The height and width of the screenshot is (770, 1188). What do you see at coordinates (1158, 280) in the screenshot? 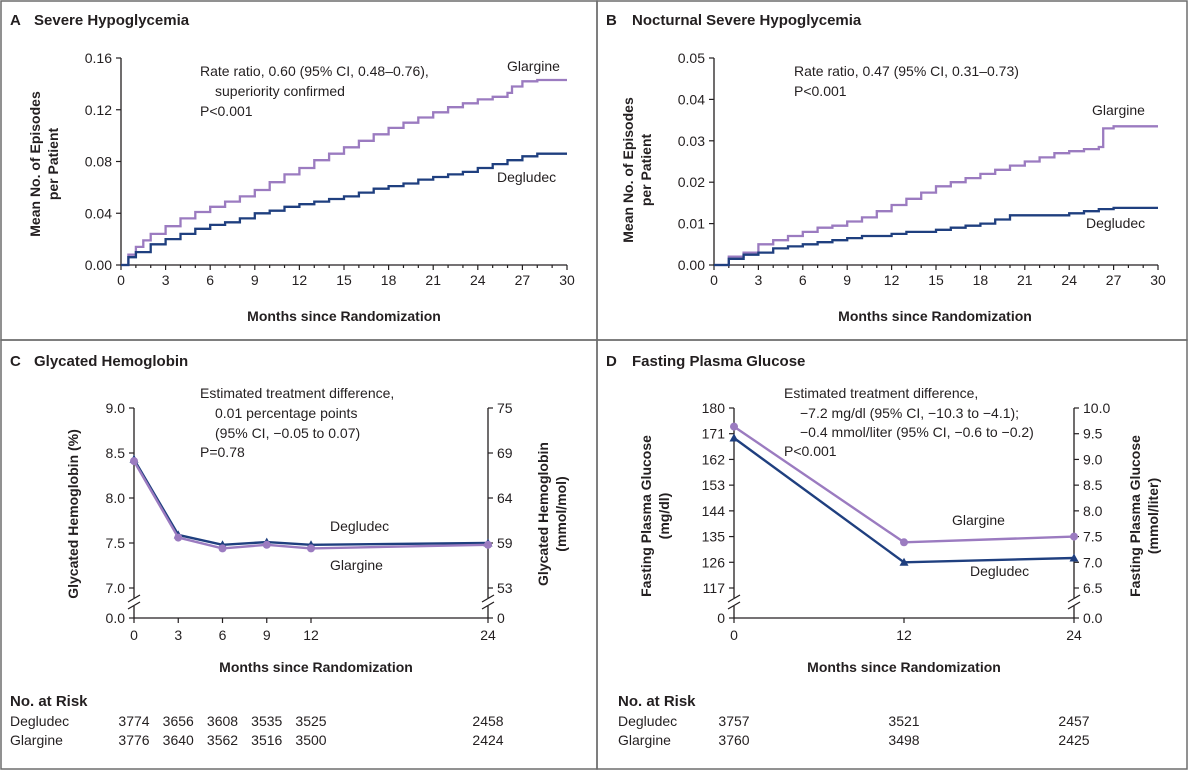
I see `panel-b-x-tick-label: 30` at bounding box center [1158, 280].